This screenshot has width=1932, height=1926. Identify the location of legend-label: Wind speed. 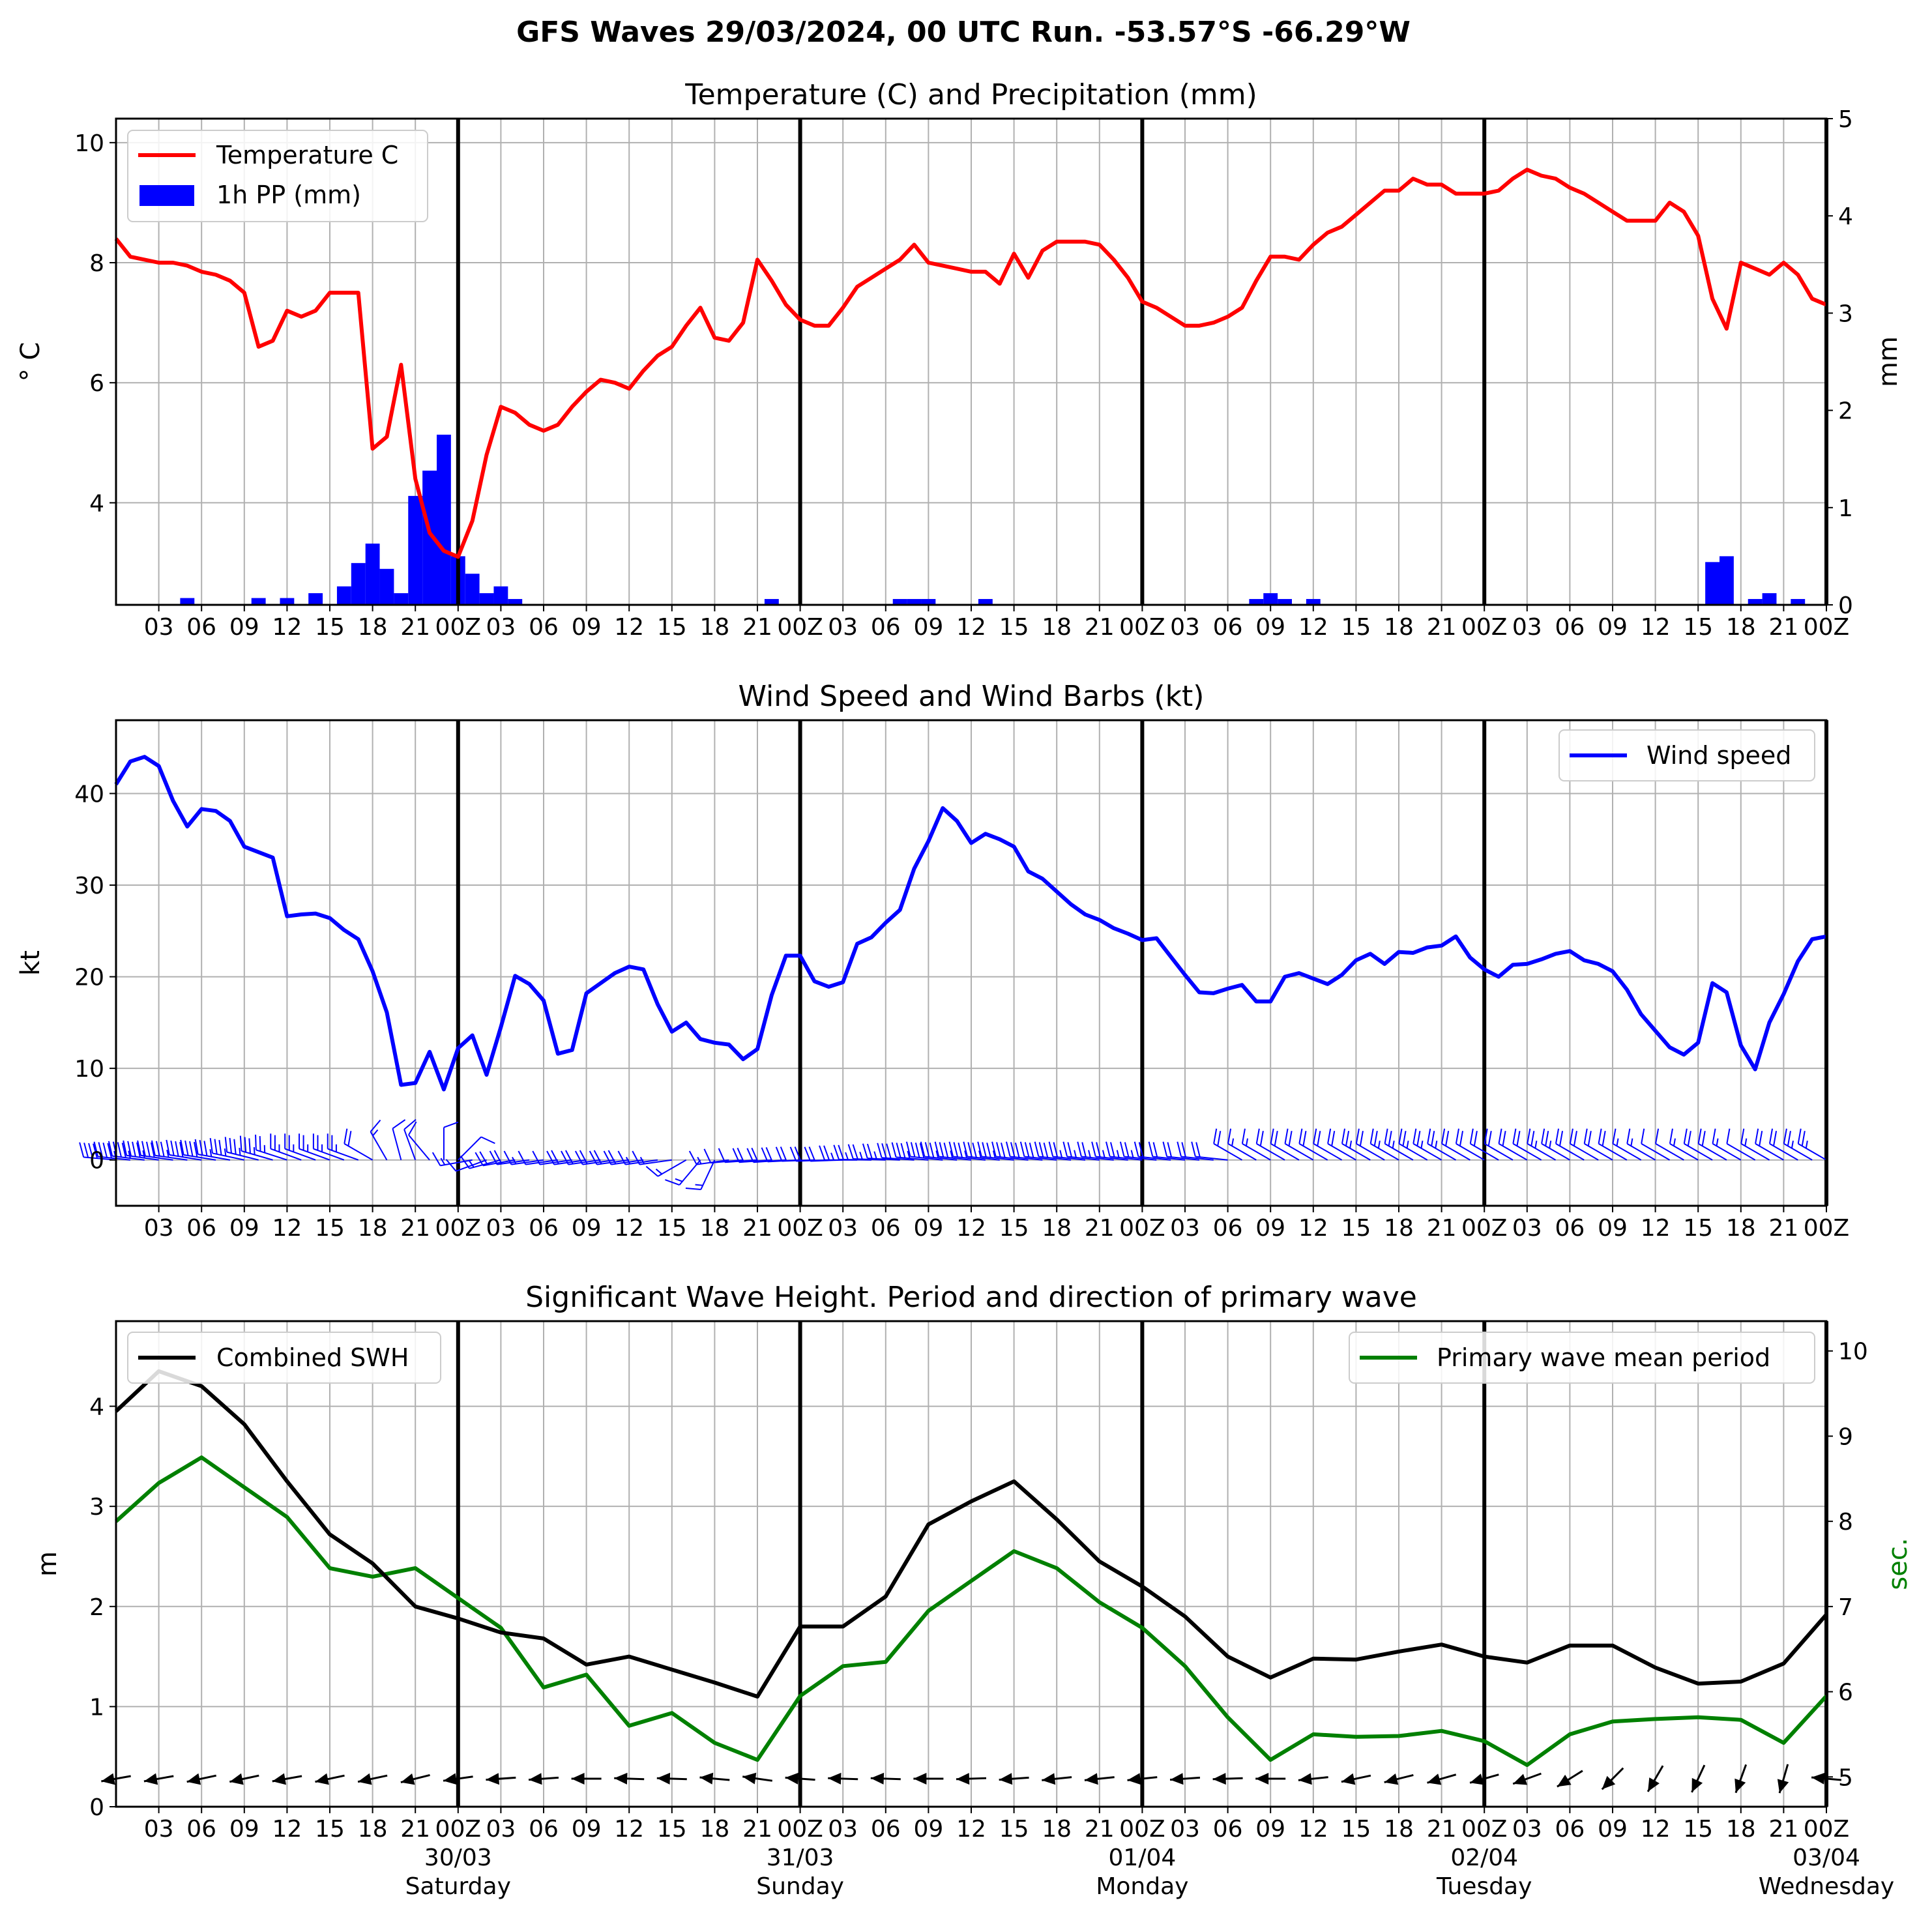
(1719, 755).